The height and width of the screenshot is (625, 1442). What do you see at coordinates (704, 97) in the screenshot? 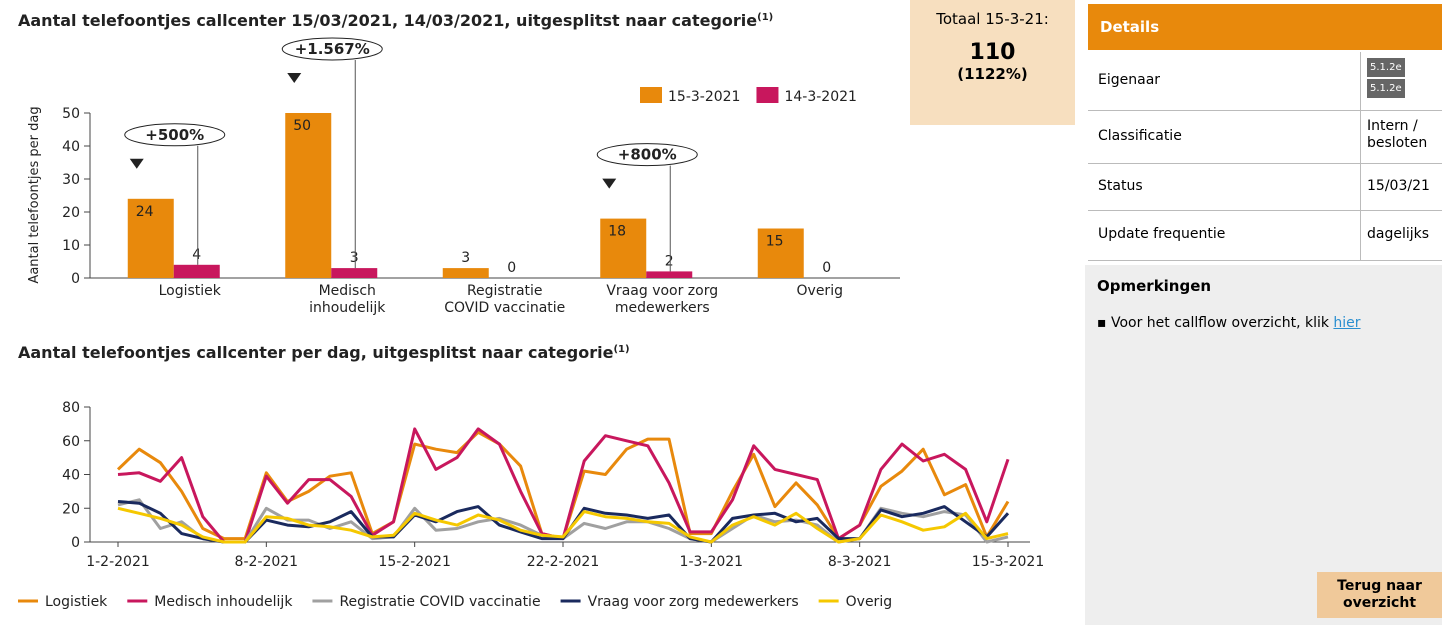
I see `legend-label: 15-3-2021` at bounding box center [704, 97].